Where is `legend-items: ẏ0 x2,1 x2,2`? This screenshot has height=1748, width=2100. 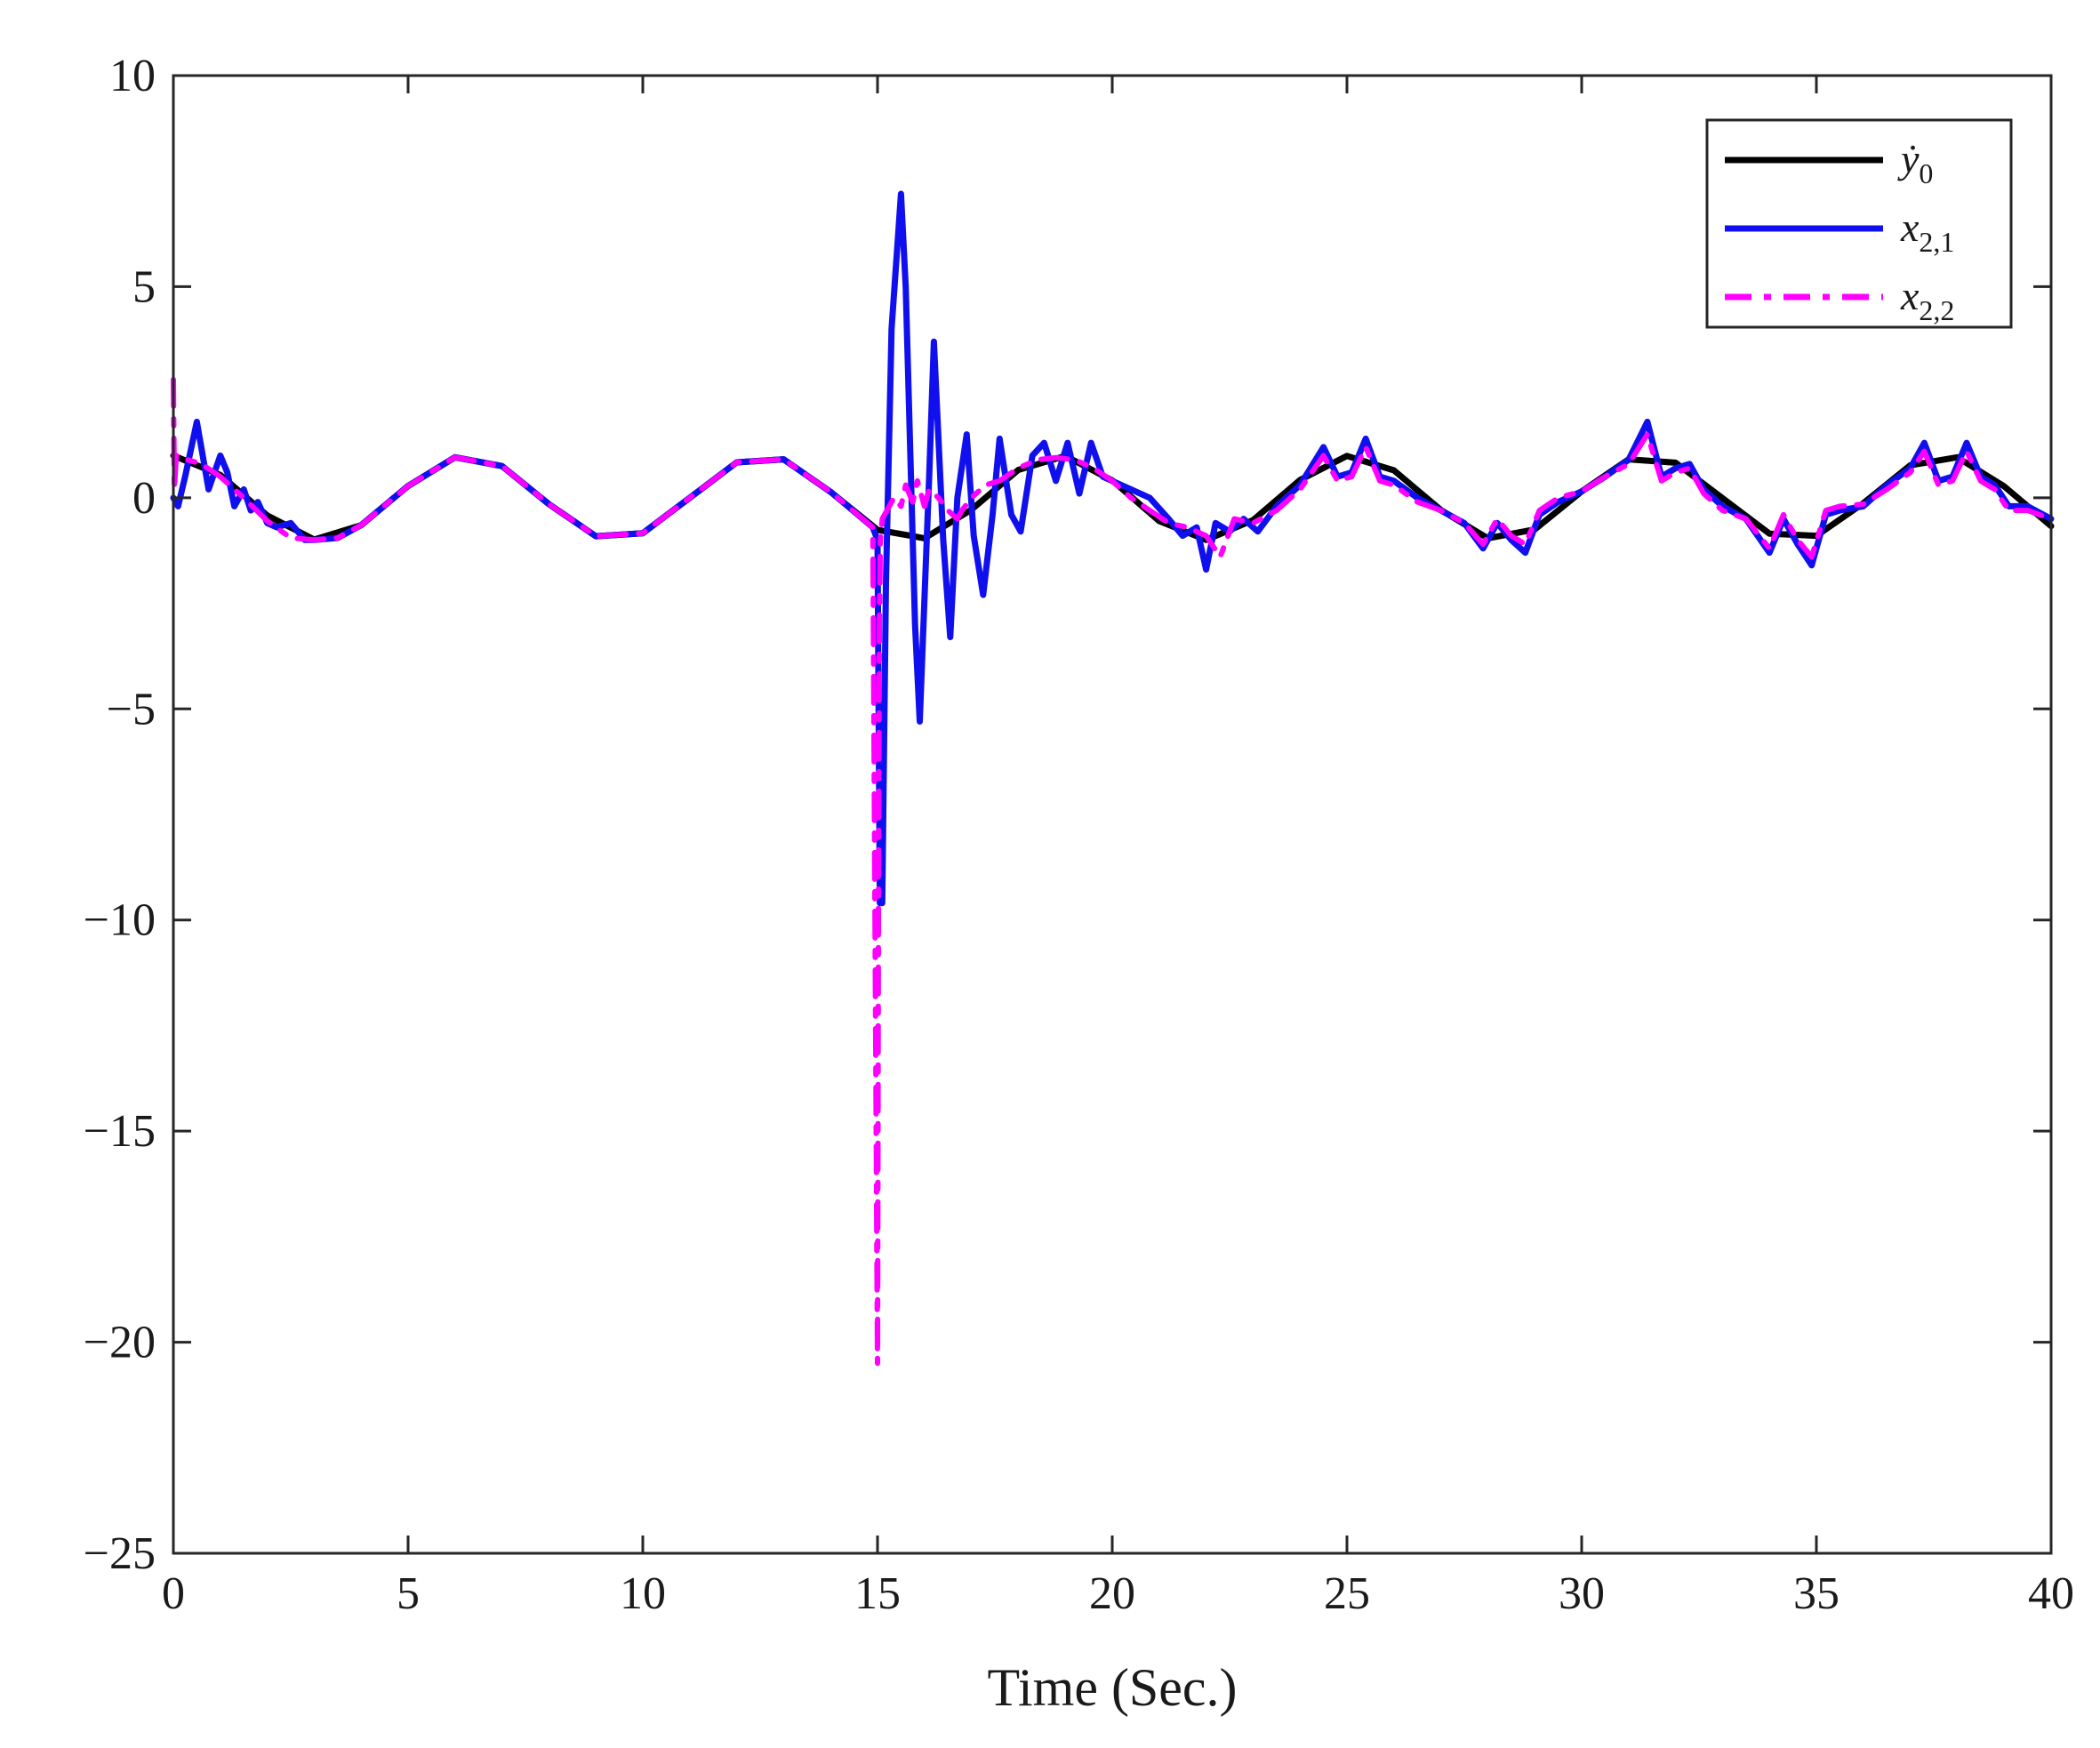 legend-items: ẏ0 x2,1 x2,2 is located at coordinates (1839, 231).